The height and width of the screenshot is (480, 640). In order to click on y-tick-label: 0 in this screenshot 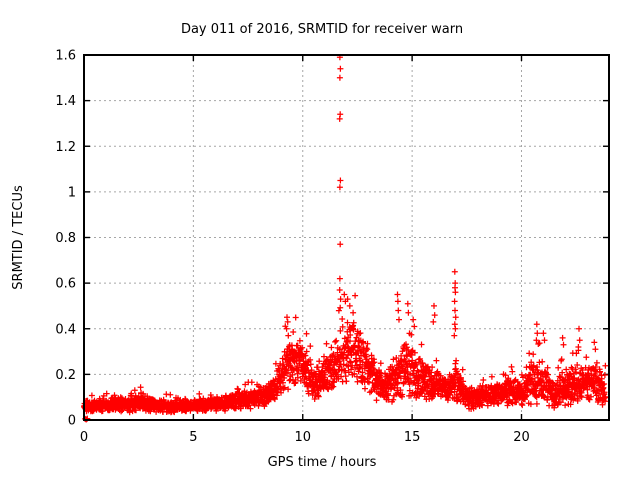, I will do `click(72, 421)`.